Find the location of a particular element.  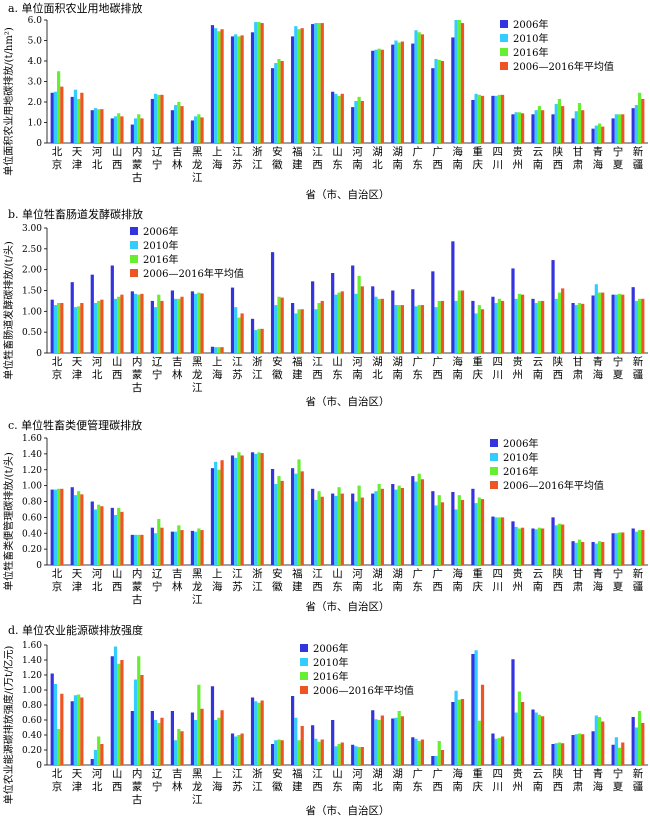

bar-陕西-3 is located at coordinates (563, 124).